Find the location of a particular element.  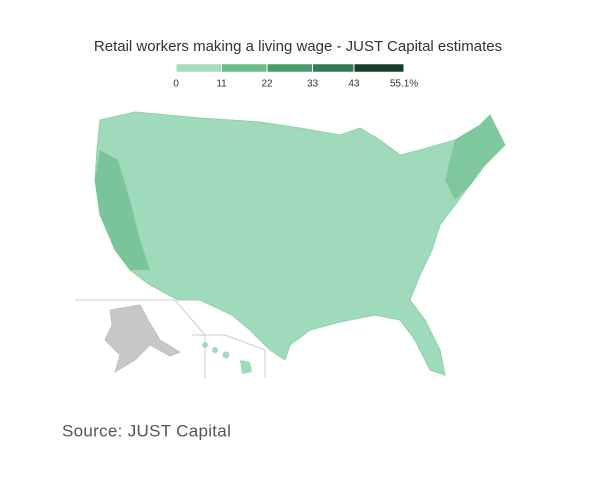

hawaii-inset-border is located at coordinates (229, 356).